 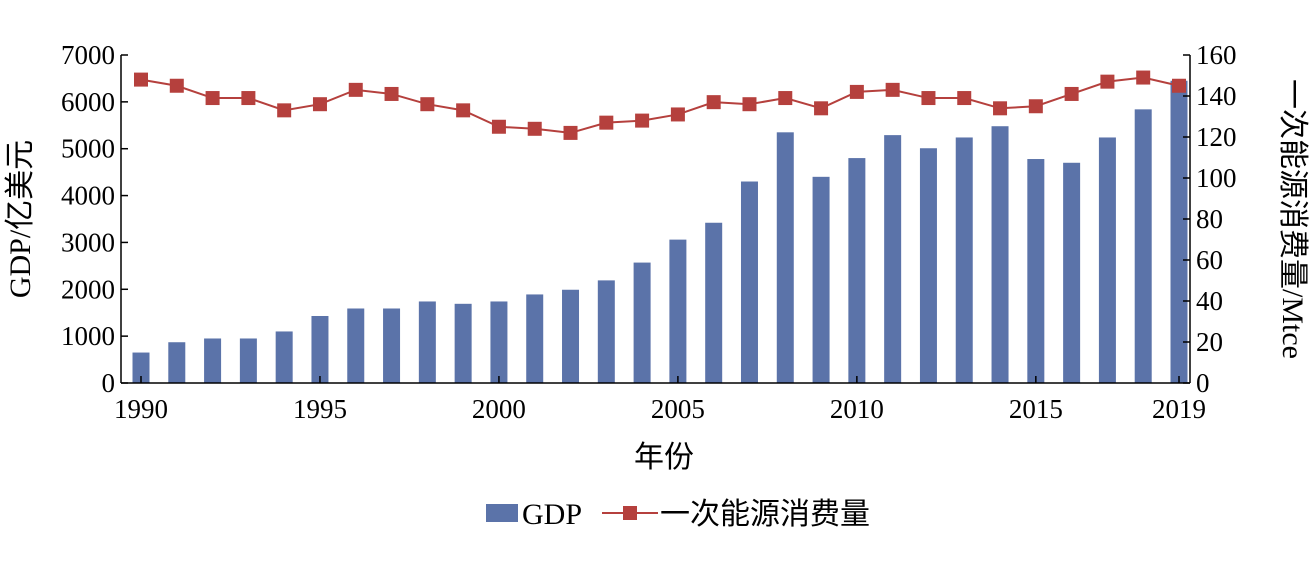 I want to click on x-axis-title: 年份, so click(x=664, y=457).